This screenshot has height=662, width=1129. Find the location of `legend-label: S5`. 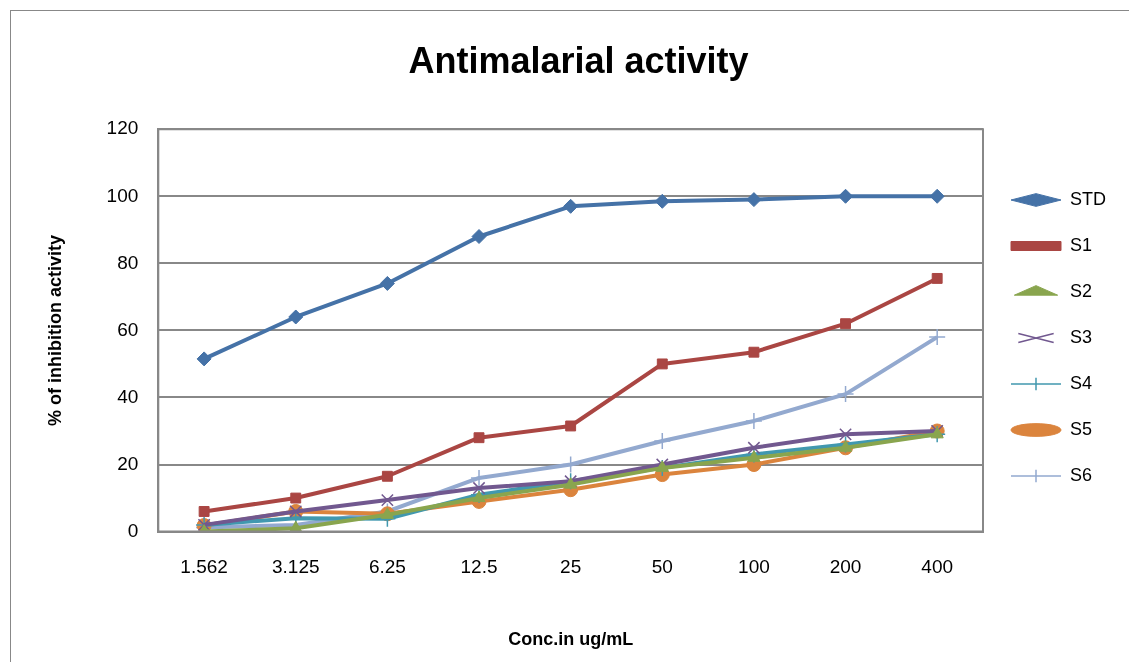

legend-label: S5 is located at coordinates (1081, 428).